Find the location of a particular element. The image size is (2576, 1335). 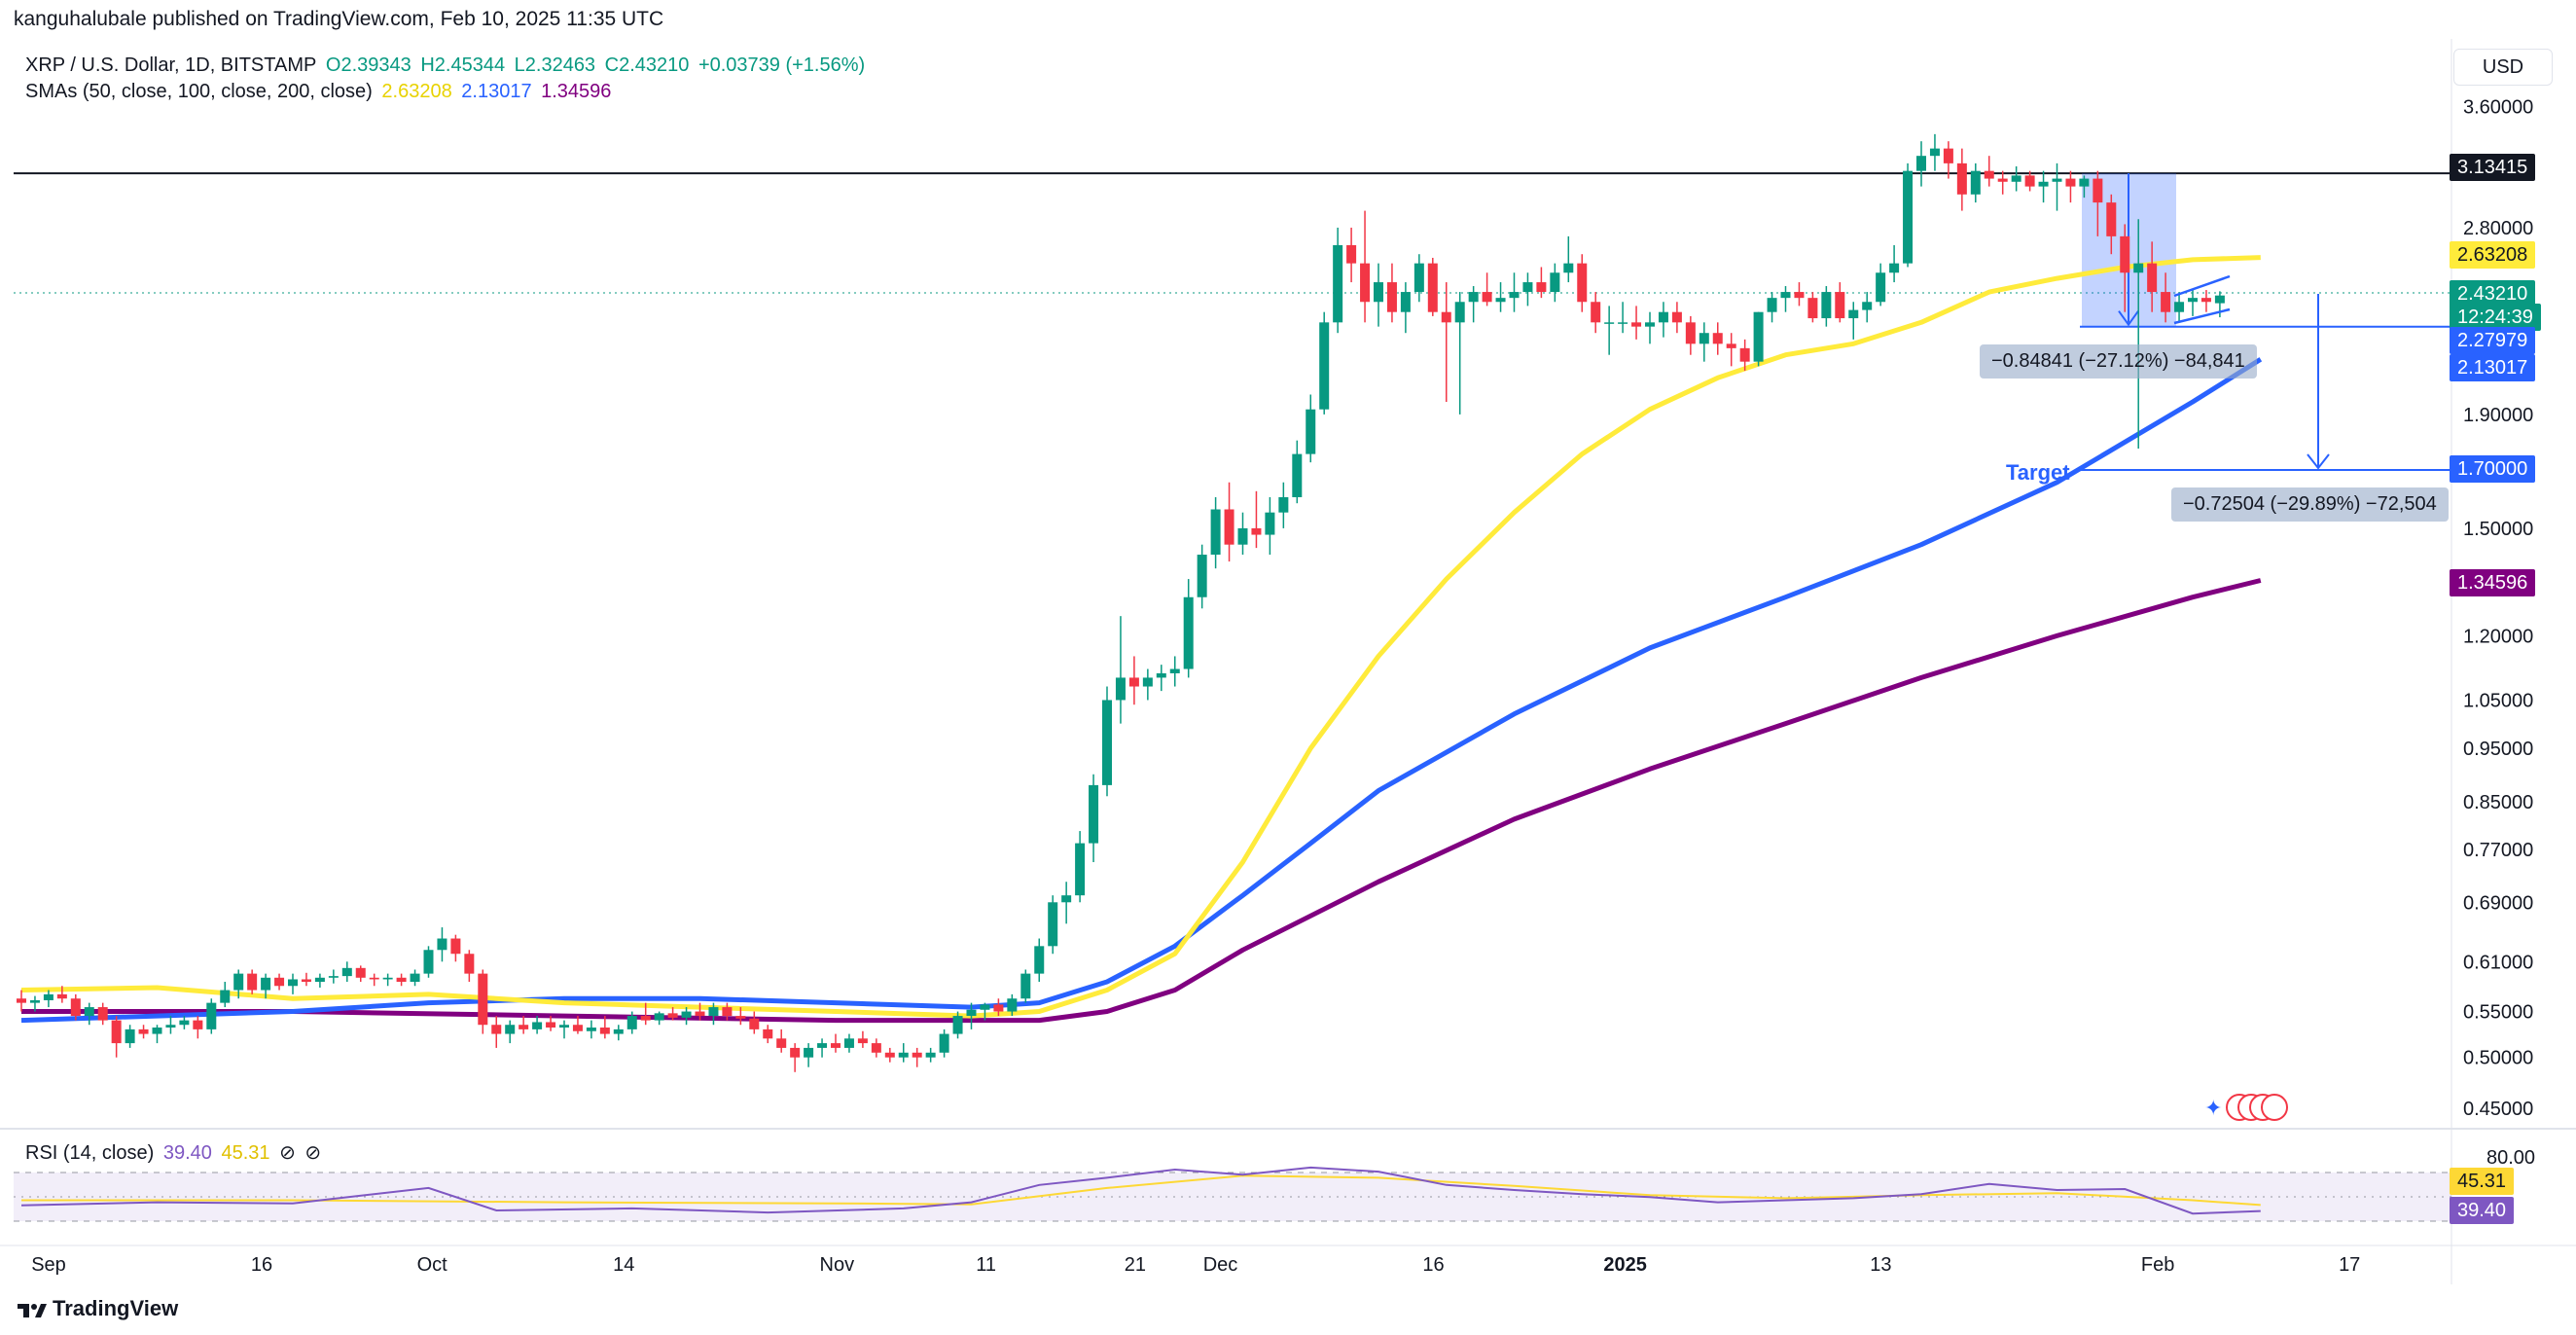

rsi-value-tag: 39.40 is located at coordinates (2482, 1210).